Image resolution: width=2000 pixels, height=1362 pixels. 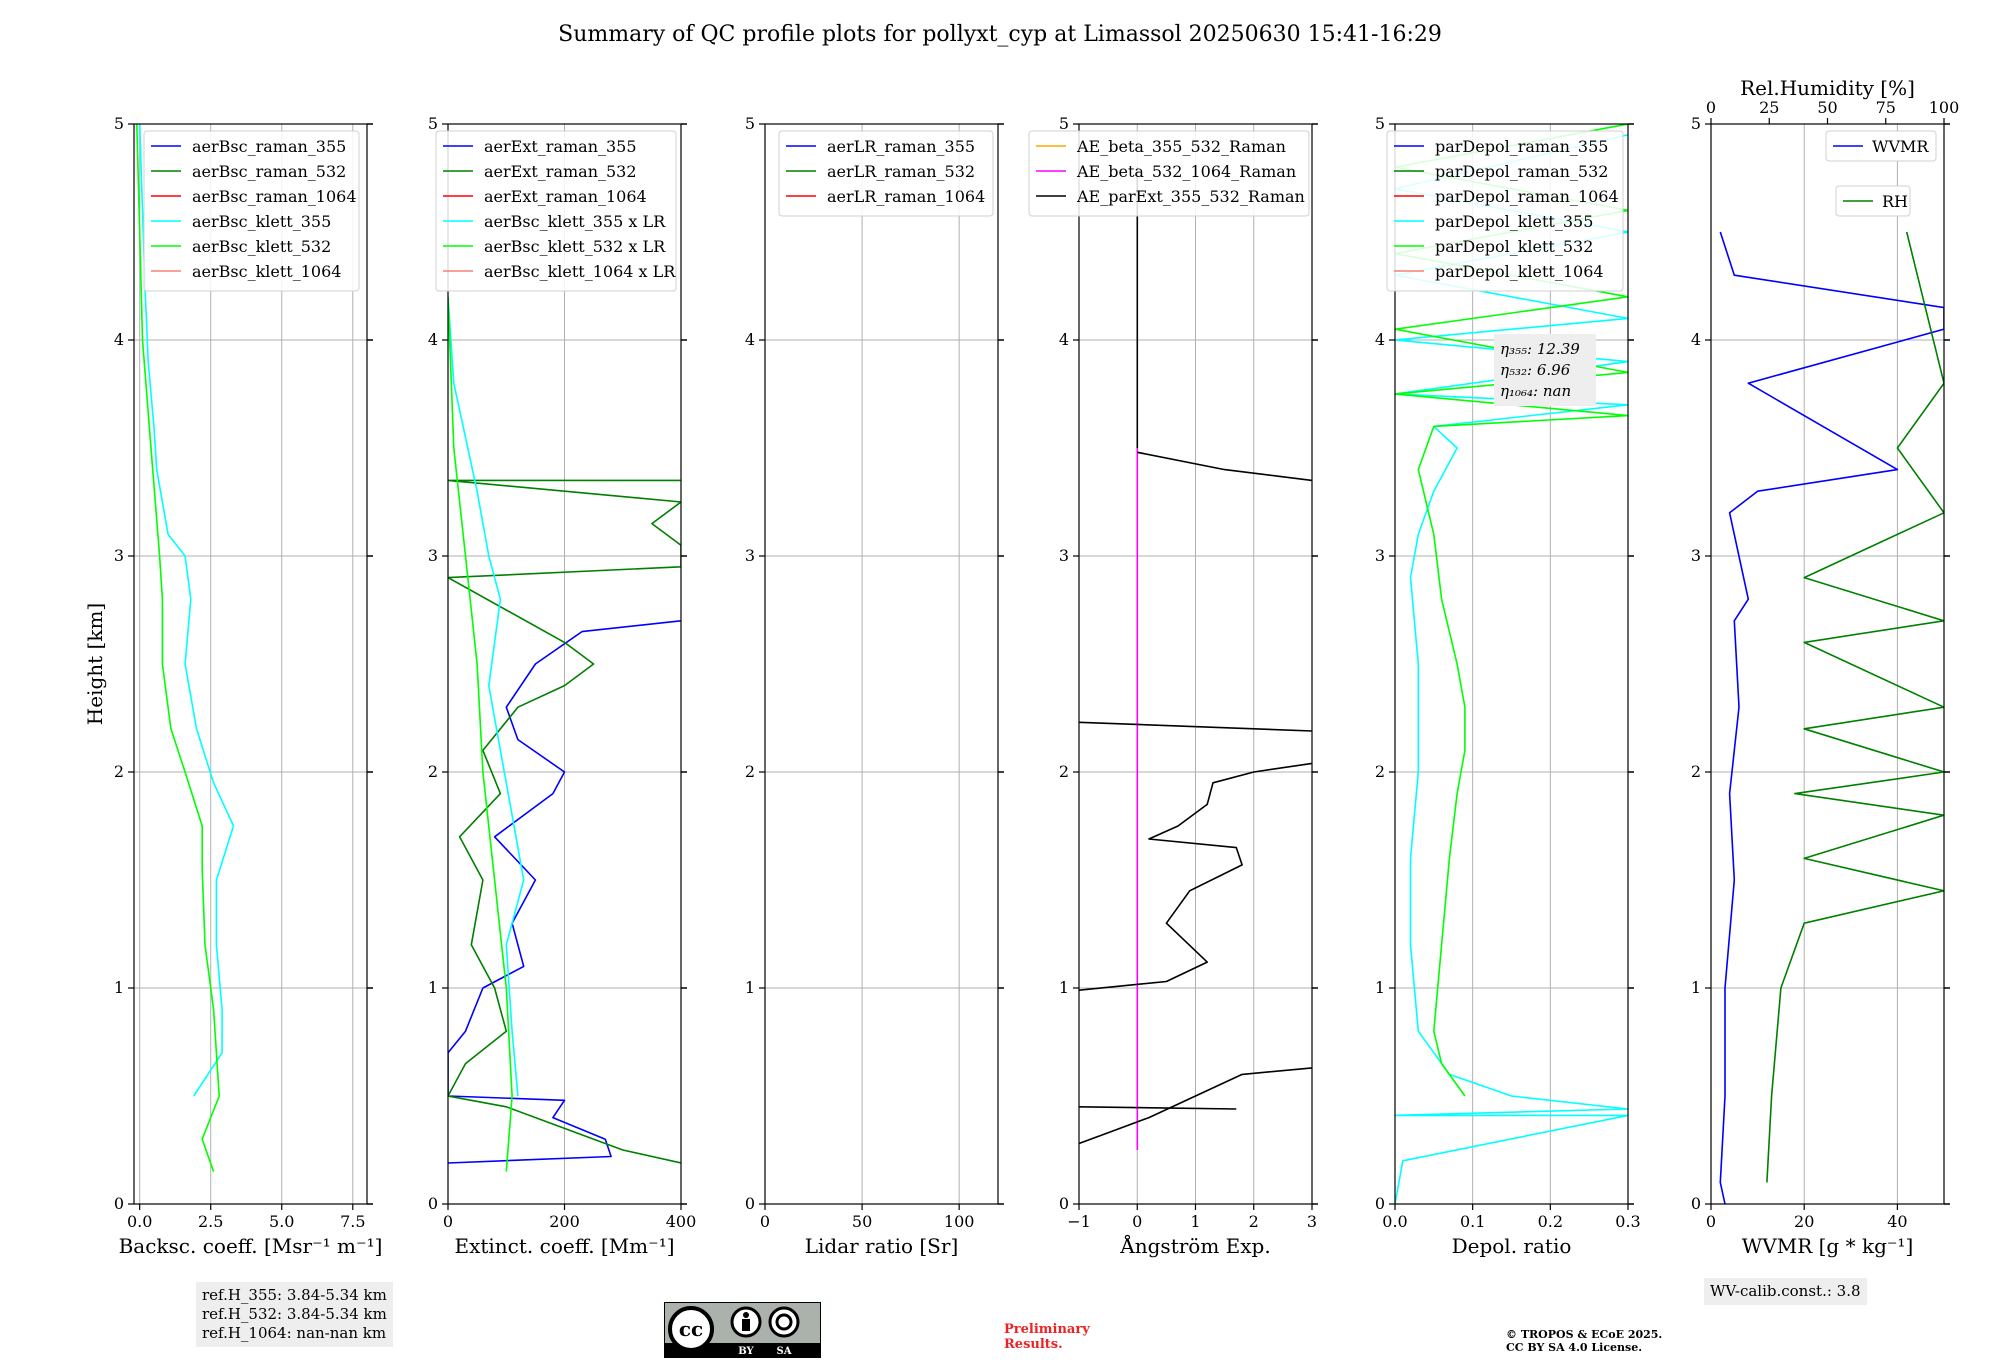 I want to click on legend-box, so click(x=1505, y=211).